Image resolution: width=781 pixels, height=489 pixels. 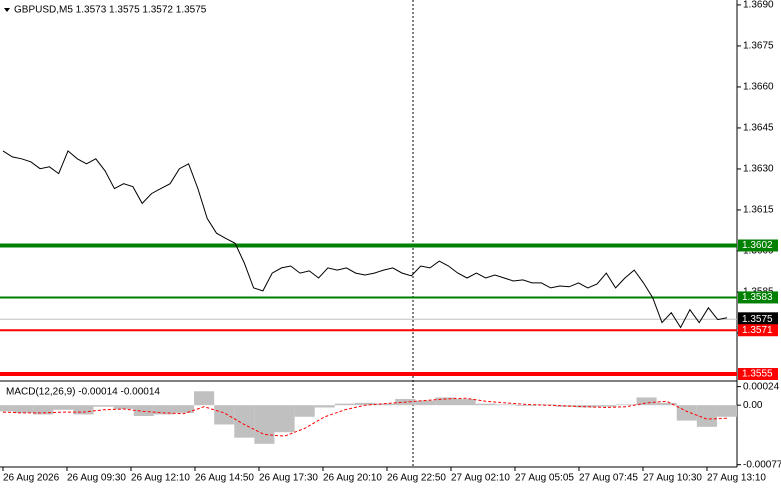 I want to click on y-tick-label: 1.3660, so click(x=758, y=87).